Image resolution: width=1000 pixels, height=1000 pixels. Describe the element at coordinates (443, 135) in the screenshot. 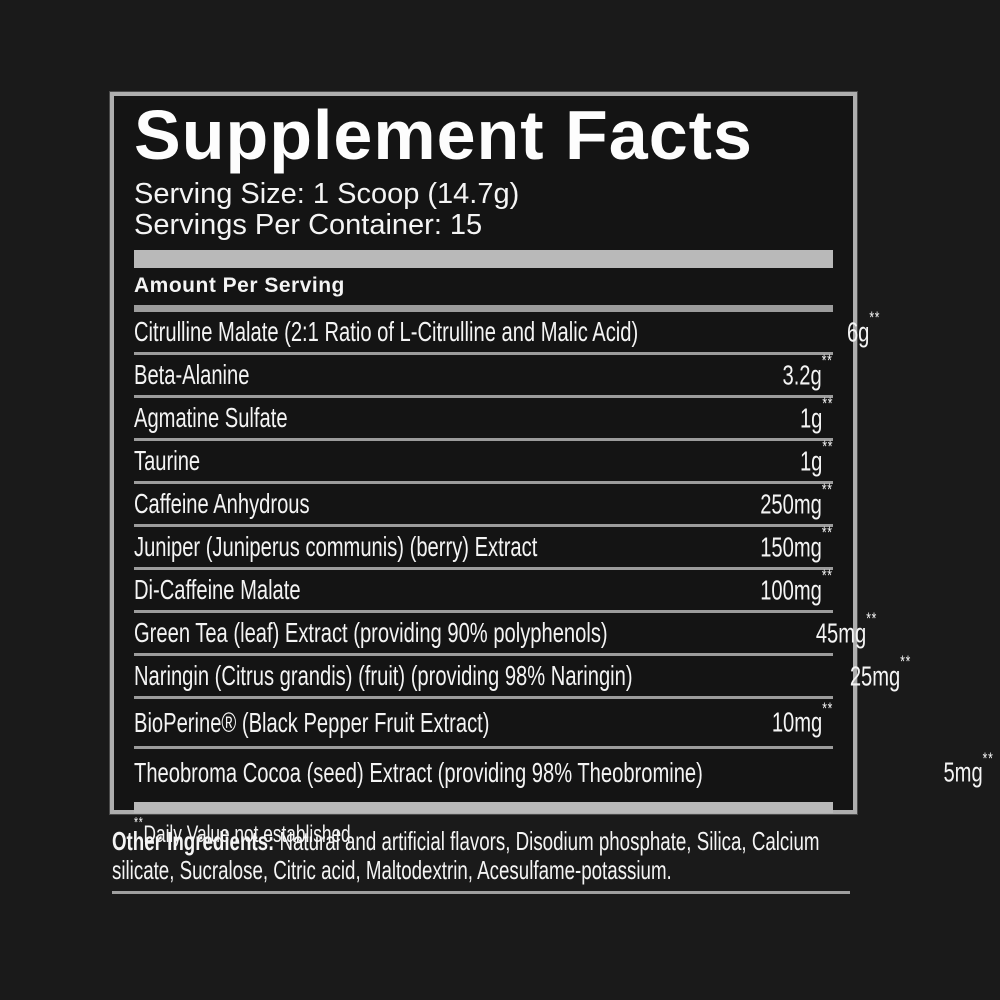

I see `panel-title: Supplement Facts` at that location.